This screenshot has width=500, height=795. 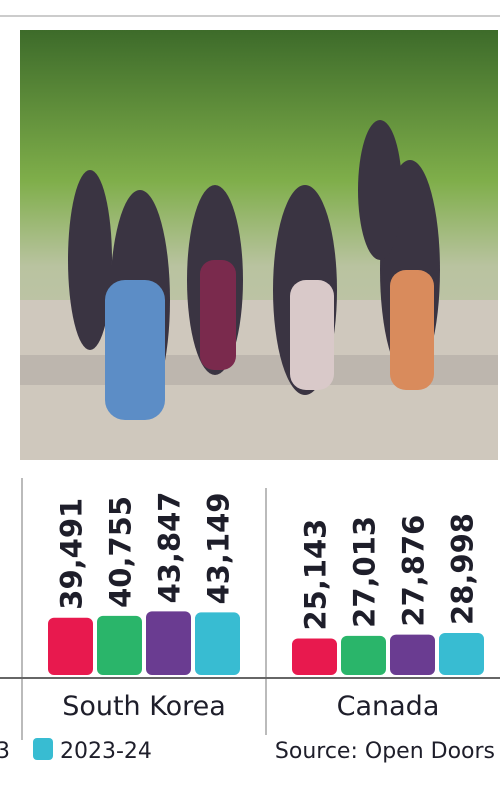 What do you see at coordinates (365, 572) in the screenshot?
I see `value-label: 27,013` at bounding box center [365, 572].